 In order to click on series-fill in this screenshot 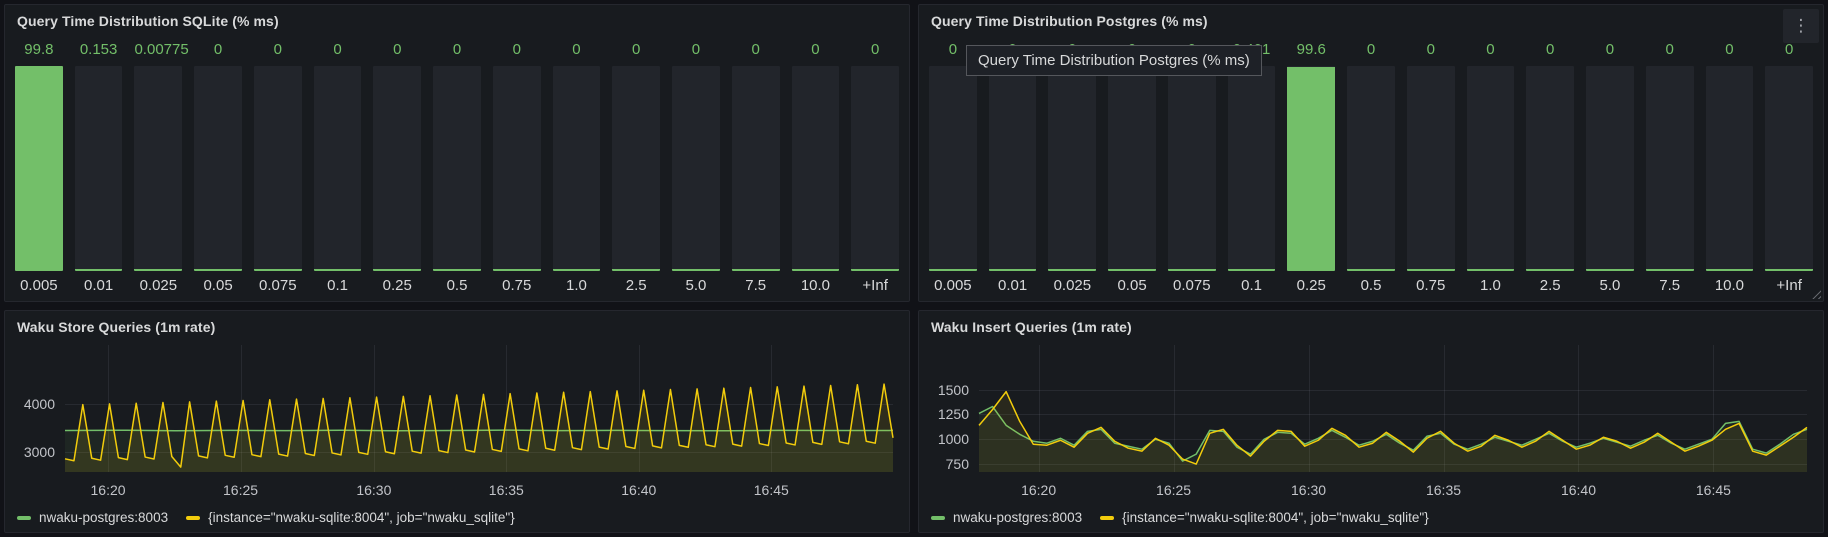, I will do `click(479, 451)`.